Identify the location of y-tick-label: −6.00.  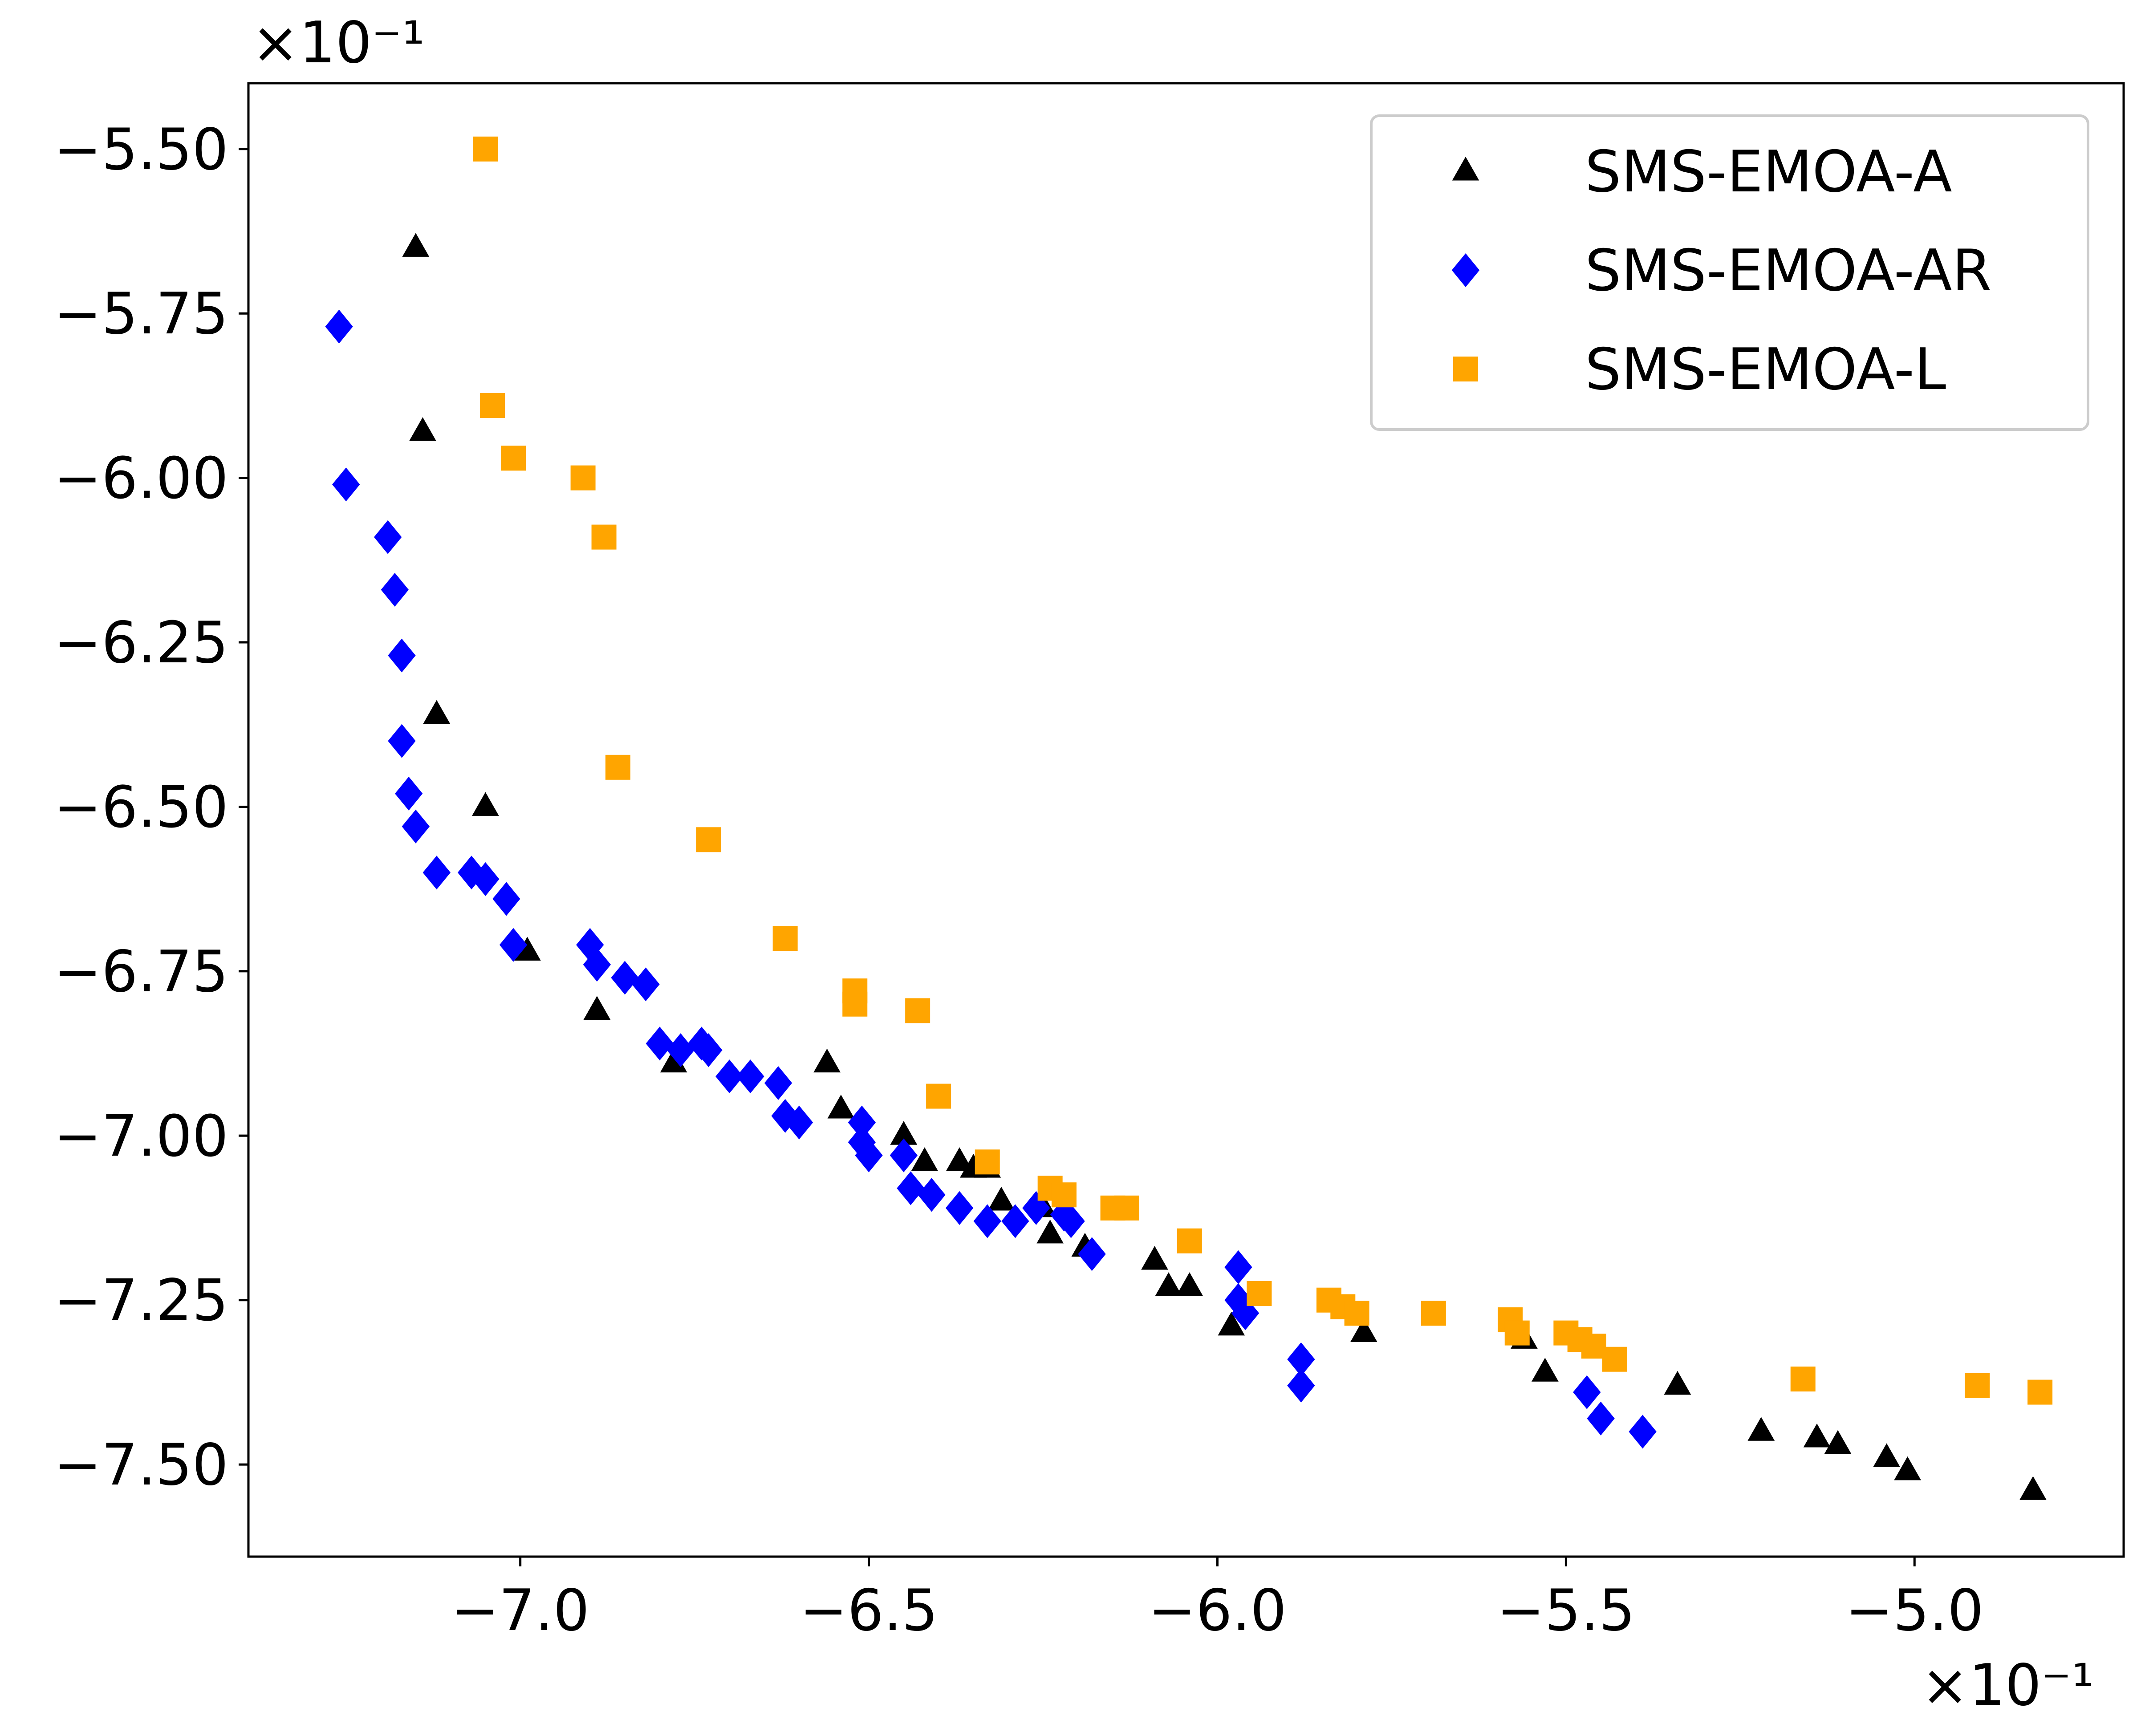
(141, 479).